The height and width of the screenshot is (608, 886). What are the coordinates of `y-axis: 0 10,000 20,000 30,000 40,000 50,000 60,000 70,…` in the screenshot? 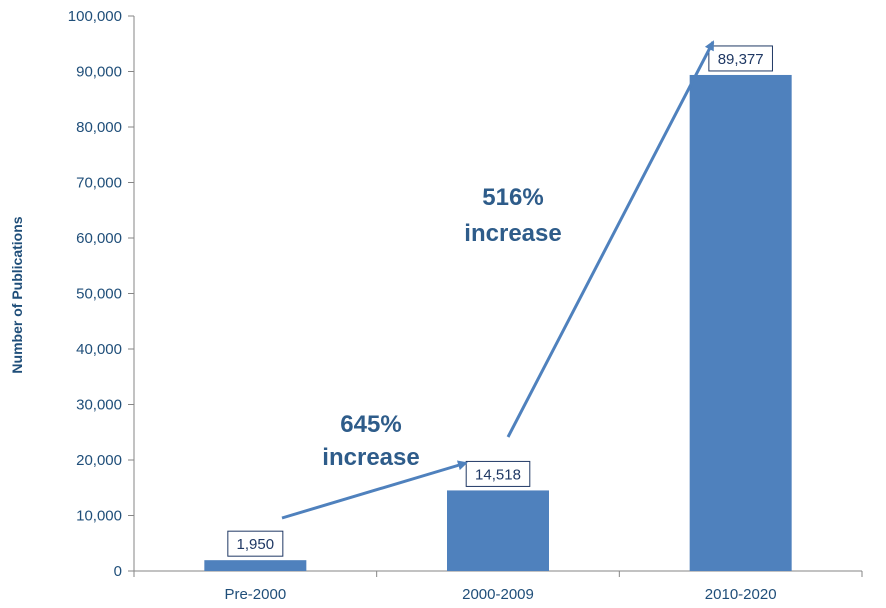 It's located at (101, 294).